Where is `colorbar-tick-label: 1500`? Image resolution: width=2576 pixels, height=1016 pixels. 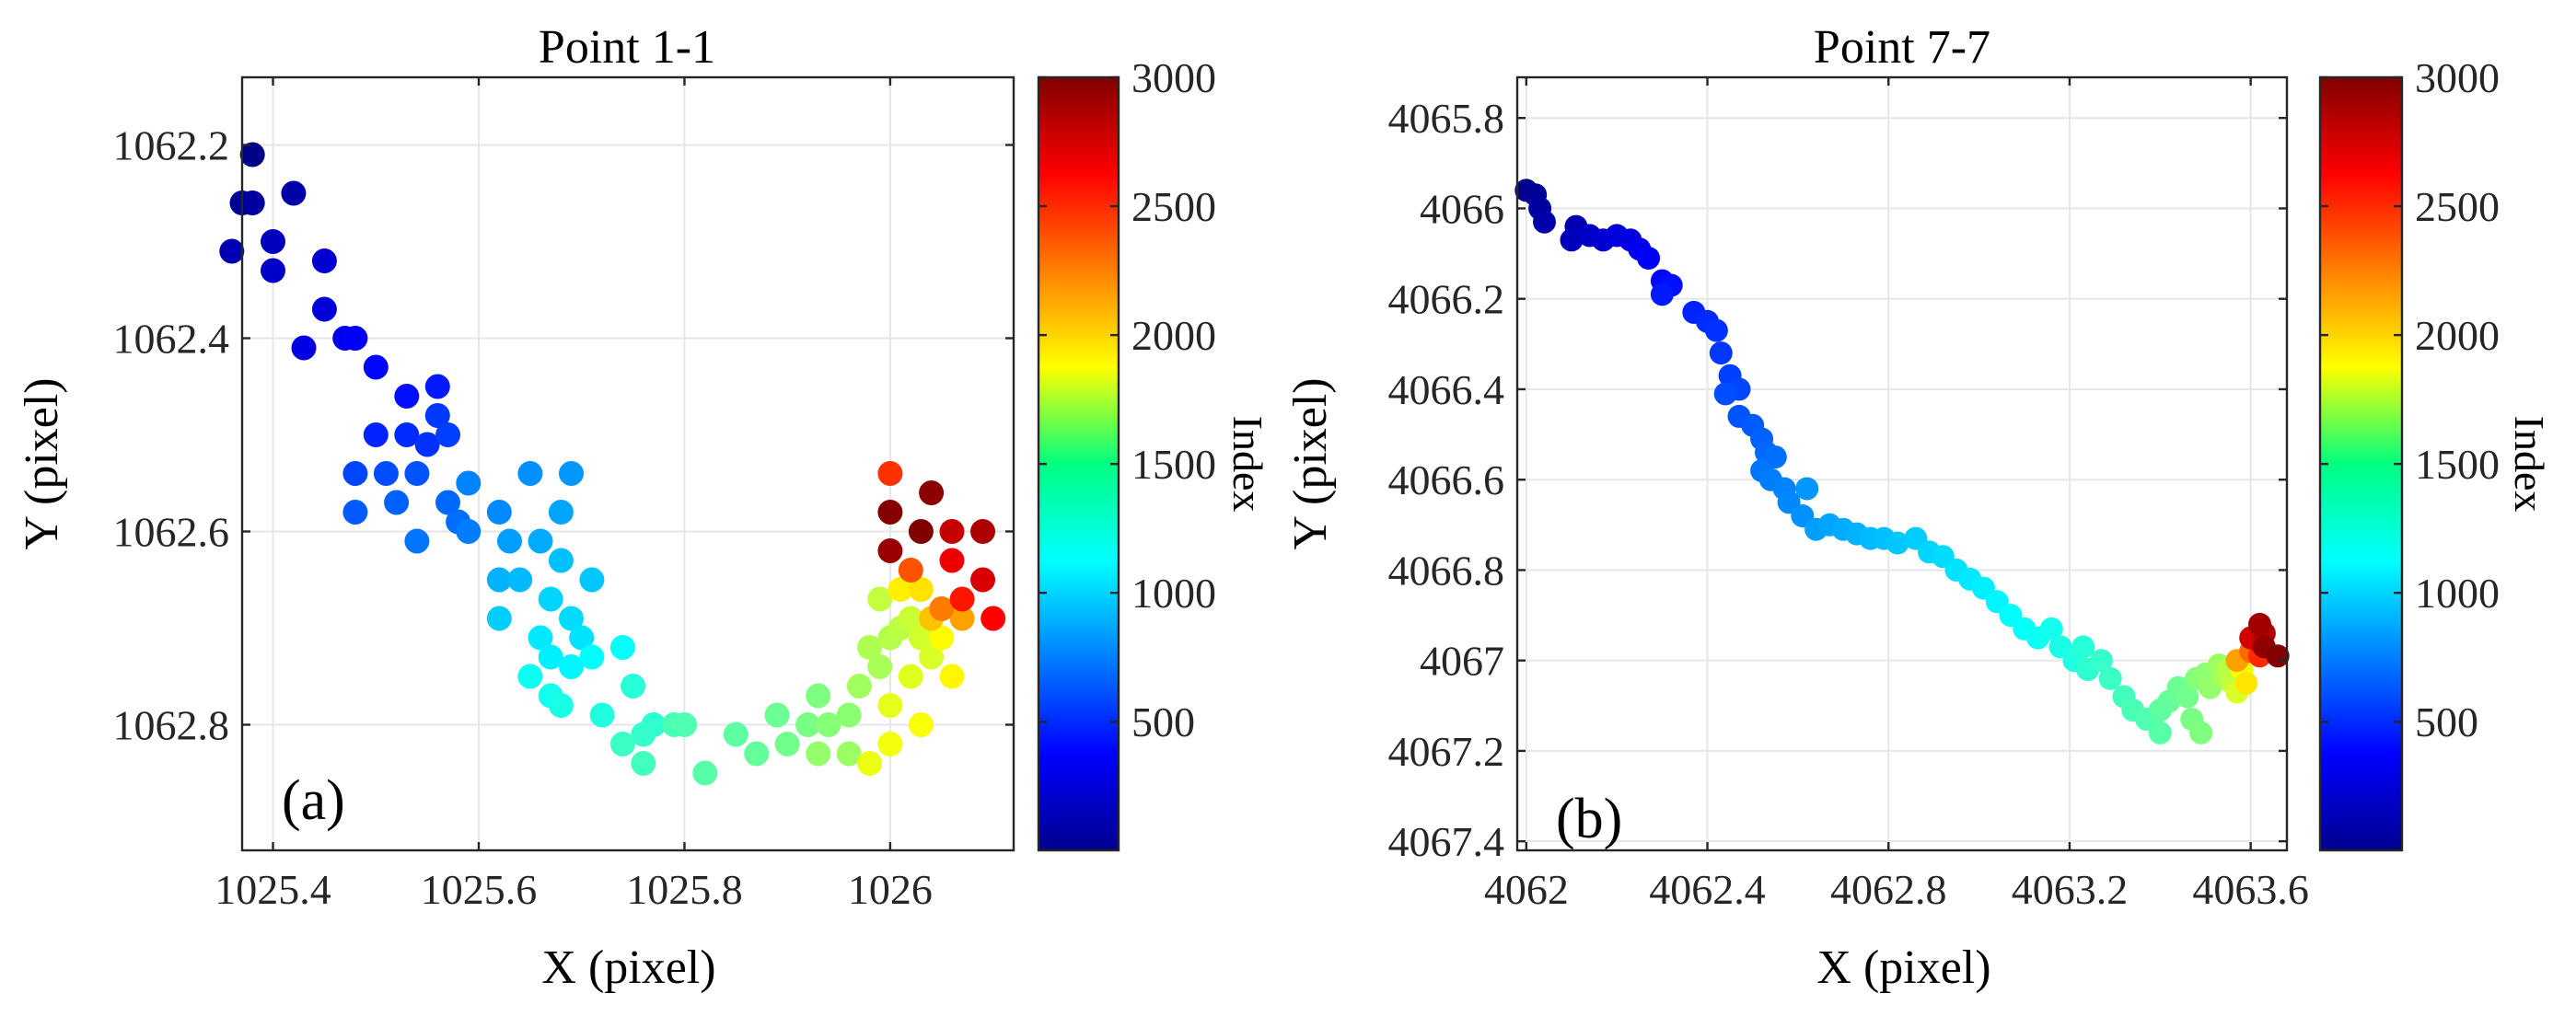
colorbar-tick-label: 1500 is located at coordinates (2457, 464).